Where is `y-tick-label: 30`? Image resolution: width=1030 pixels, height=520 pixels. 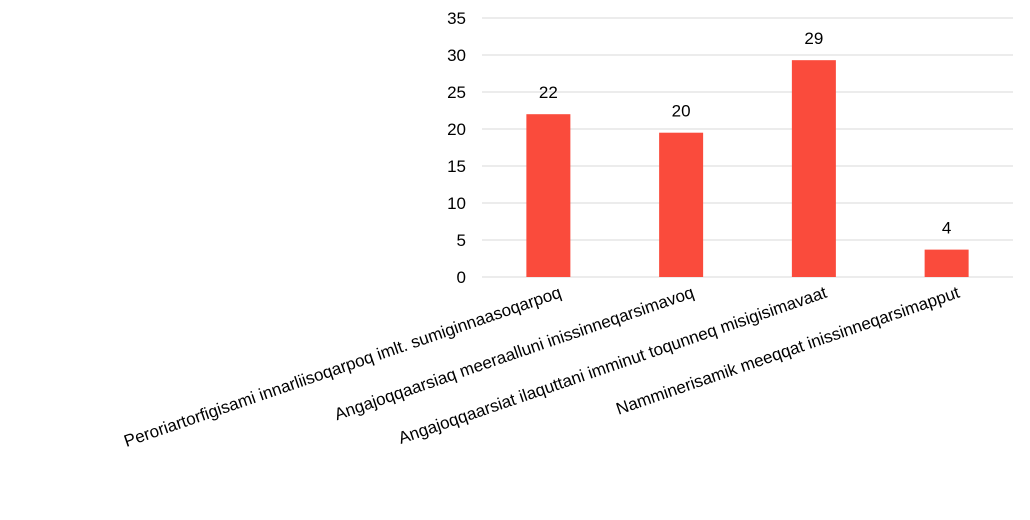 y-tick-label: 30 is located at coordinates (456, 55).